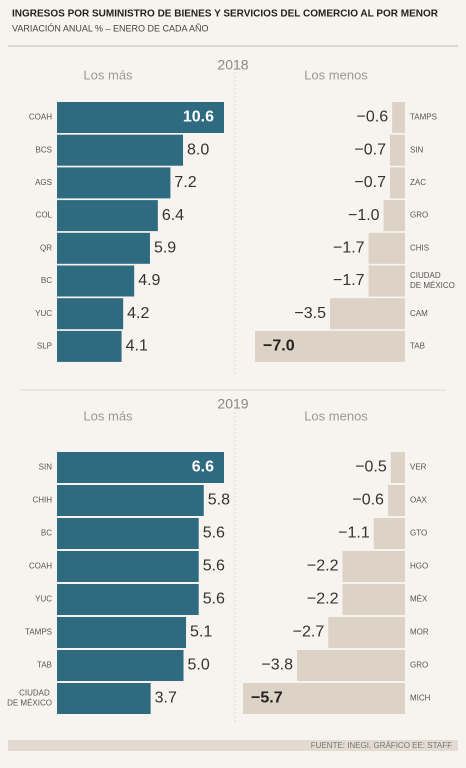 The height and width of the screenshot is (768, 466). I want to click on category-label: AGS, so click(43, 182).